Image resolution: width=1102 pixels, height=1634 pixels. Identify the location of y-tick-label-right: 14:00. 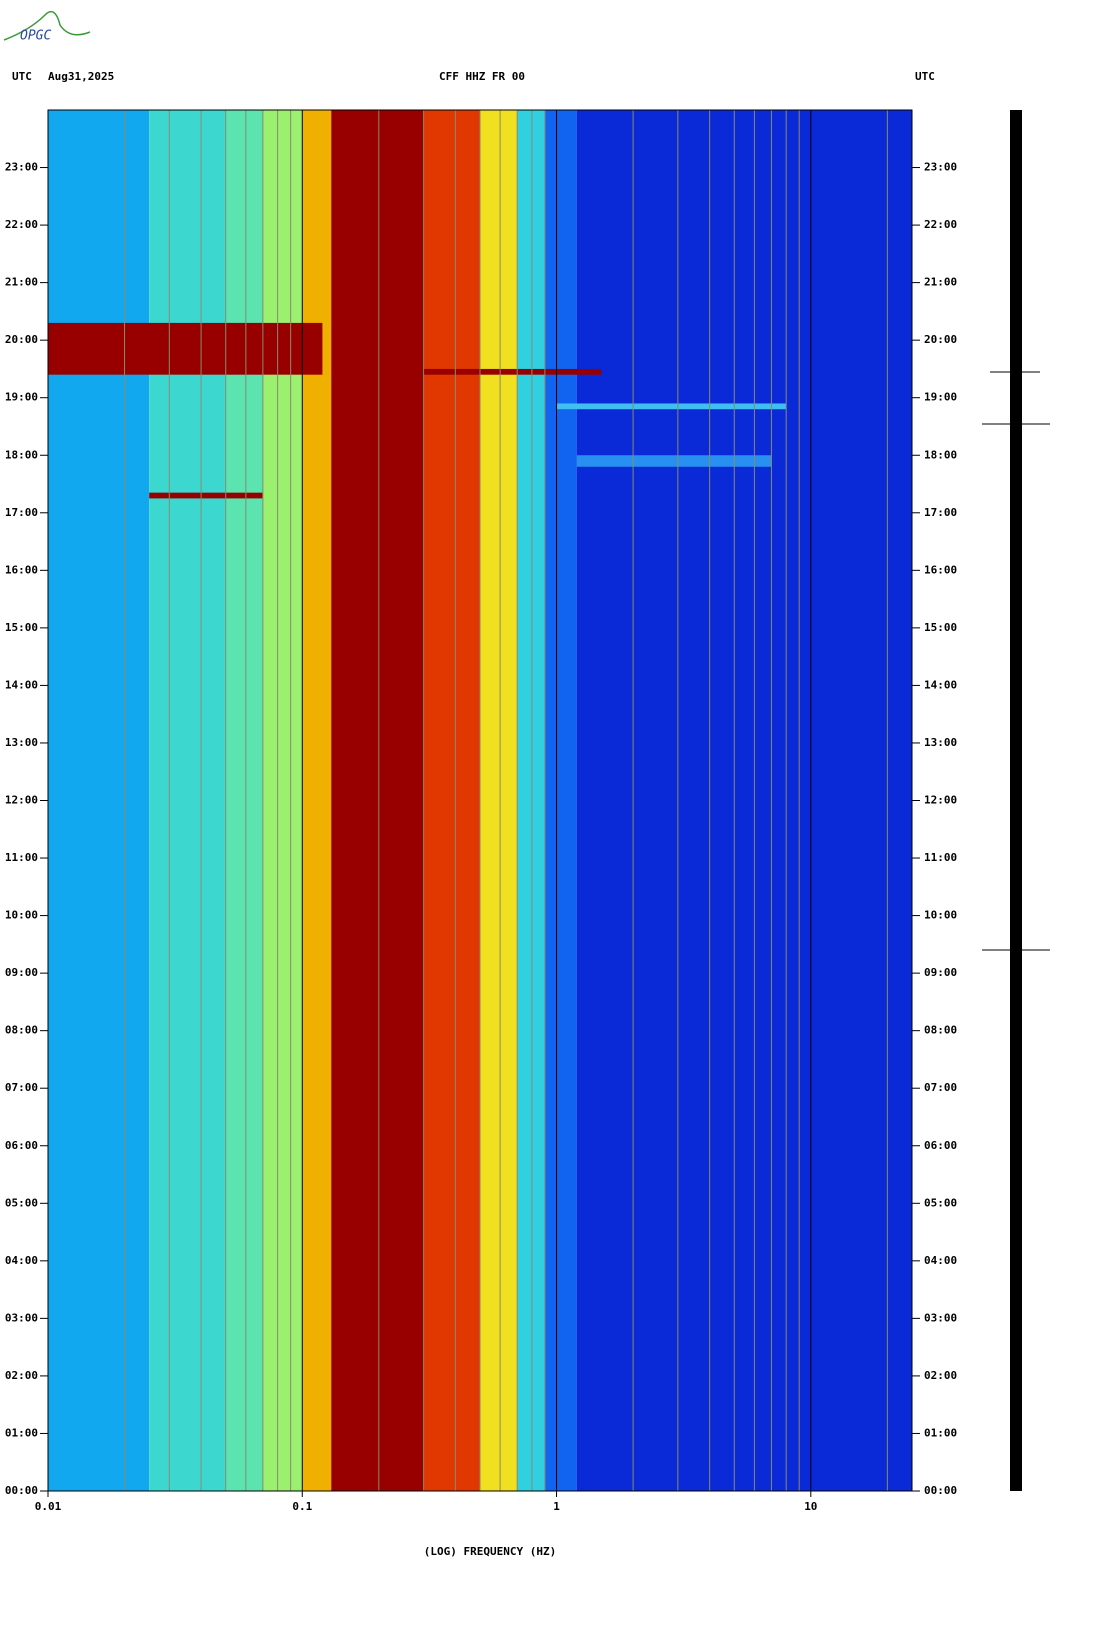
(940, 684).